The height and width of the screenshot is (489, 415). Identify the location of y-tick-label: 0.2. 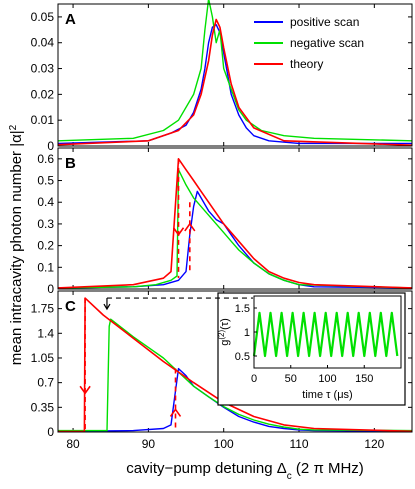
(45, 246).